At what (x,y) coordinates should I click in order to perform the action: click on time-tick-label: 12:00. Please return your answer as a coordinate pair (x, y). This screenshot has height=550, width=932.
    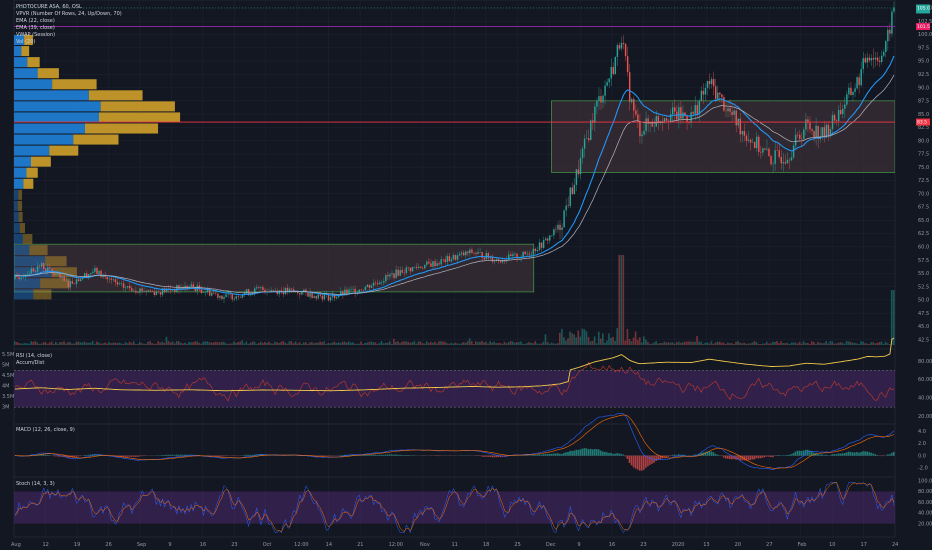
    Looking at the image, I should click on (301, 545).